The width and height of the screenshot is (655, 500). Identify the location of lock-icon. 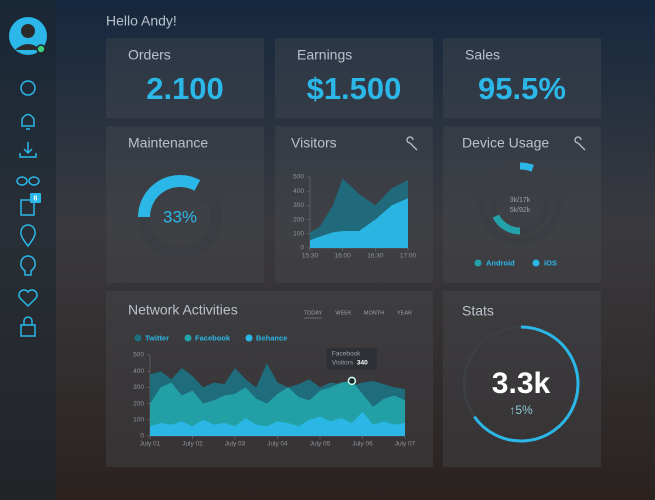
(28, 326).